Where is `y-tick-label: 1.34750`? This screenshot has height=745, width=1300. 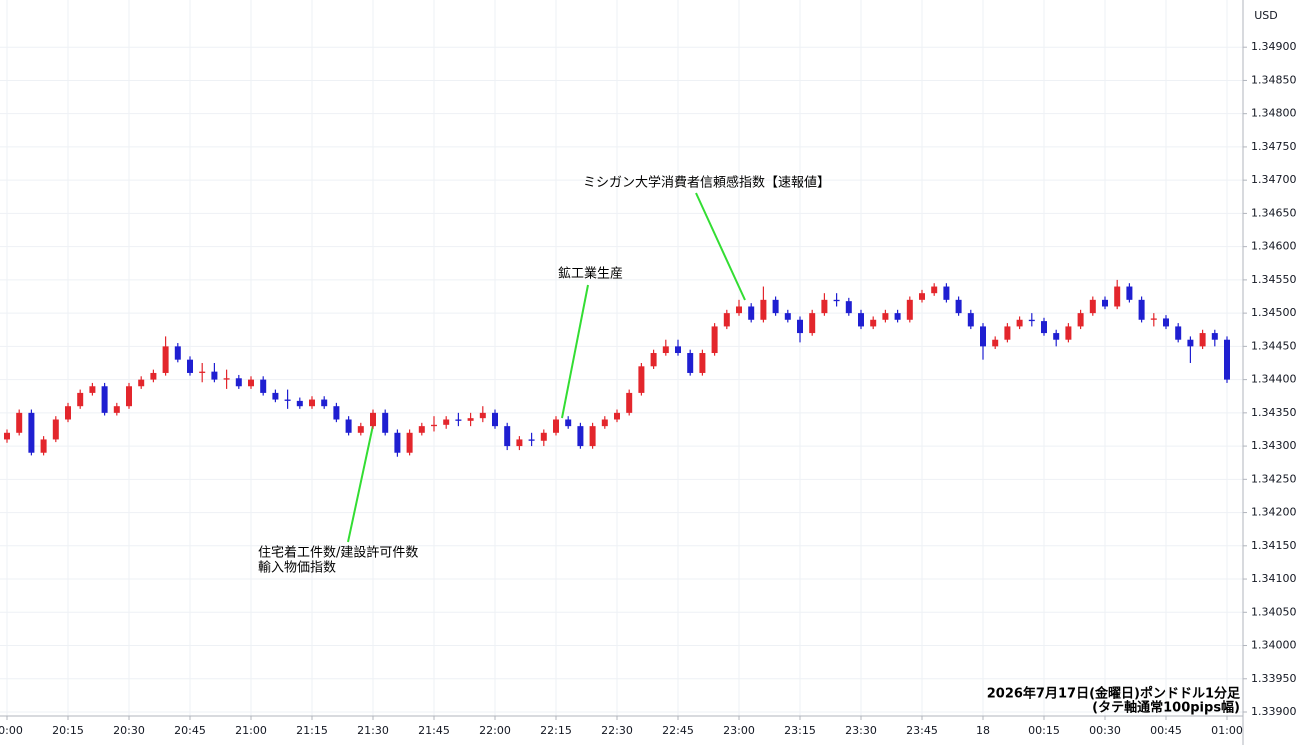 y-tick-label: 1.34750 is located at coordinates (1274, 146).